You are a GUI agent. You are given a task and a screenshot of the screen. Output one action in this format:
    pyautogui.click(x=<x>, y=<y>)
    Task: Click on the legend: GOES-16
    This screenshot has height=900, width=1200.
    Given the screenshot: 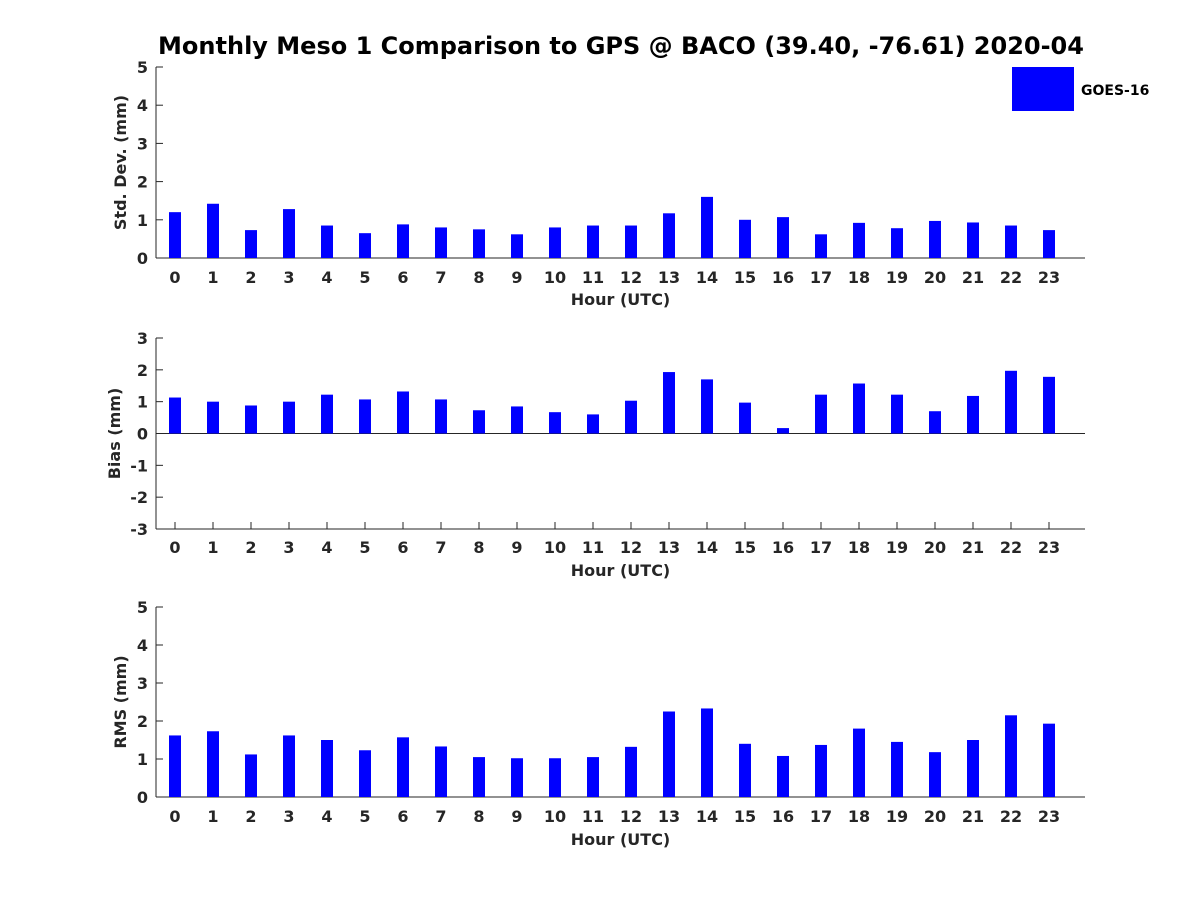 What is the action you would take?
    pyautogui.click(x=1080, y=89)
    